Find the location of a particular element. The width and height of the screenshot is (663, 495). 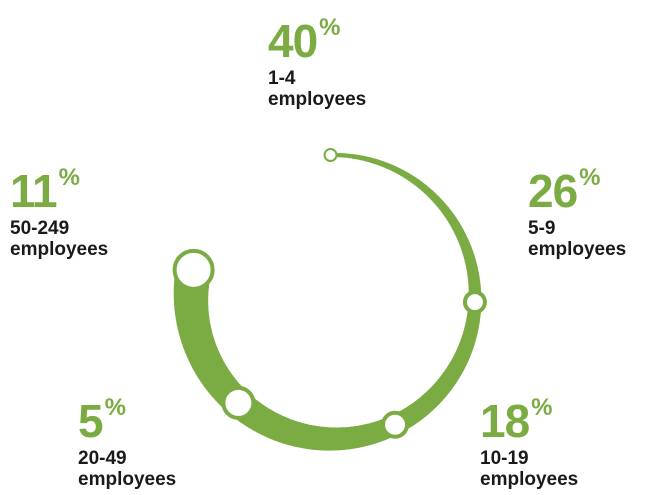

slice-category-line1: 50-249 is located at coordinates (40, 228).